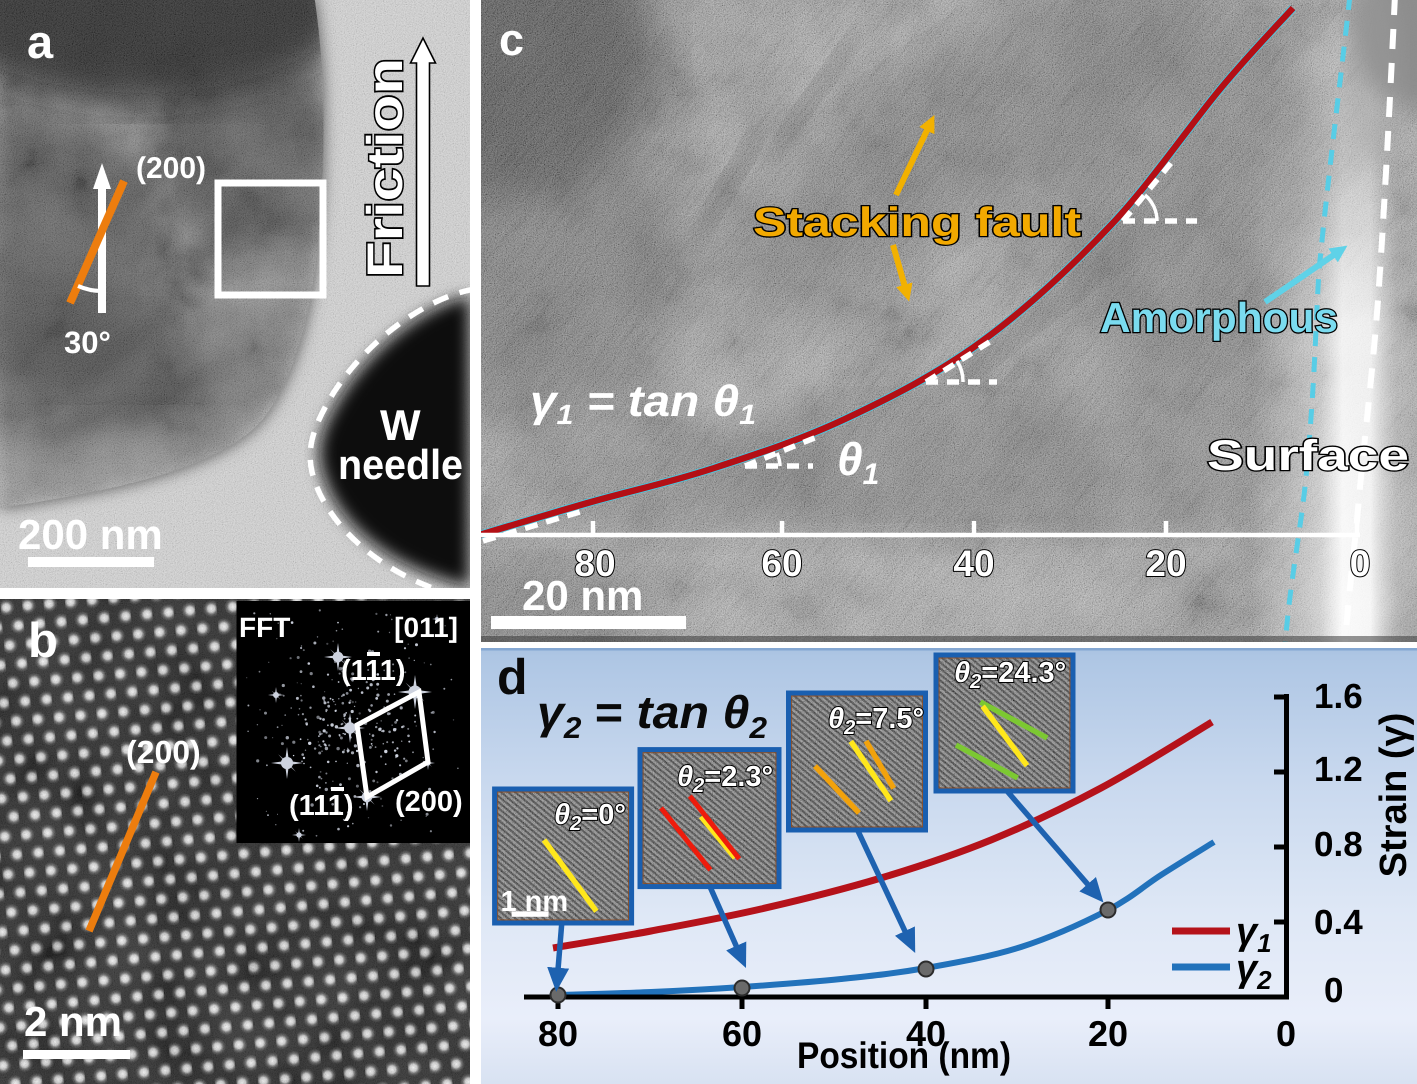  What do you see at coordinates (385, 168) in the screenshot?
I see `svg-text: Friction` at bounding box center [385, 168].